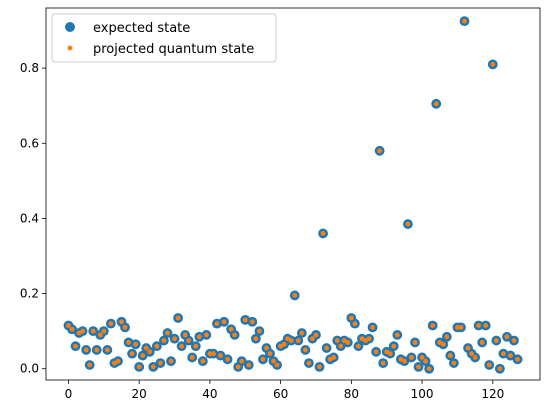 The height and width of the screenshot is (417, 547). I want to click on x-tick-label: 100, so click(422, 394).